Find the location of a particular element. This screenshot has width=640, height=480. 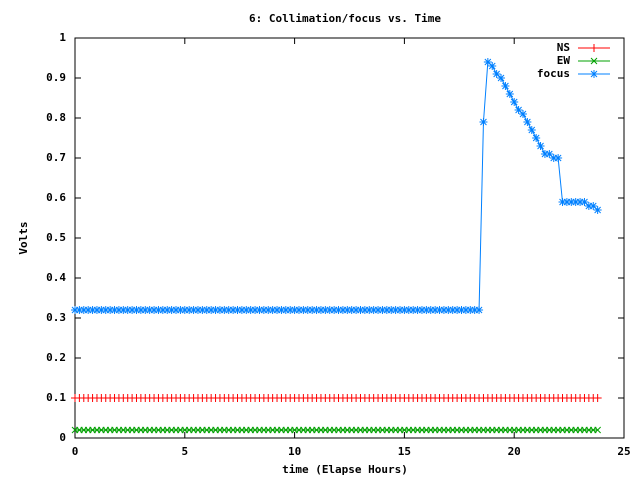

y-tick-label: 0.1 is located at coordinates (56, 397).